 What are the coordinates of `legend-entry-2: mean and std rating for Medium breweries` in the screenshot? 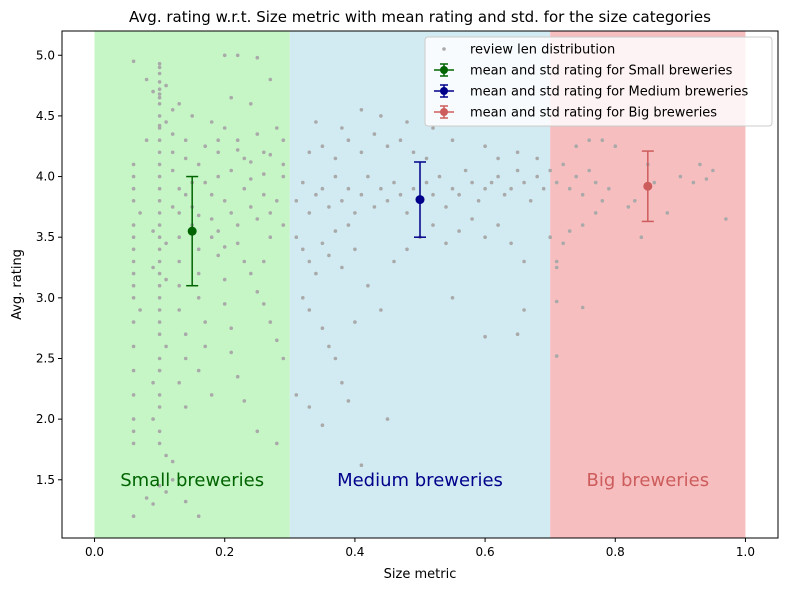 It's located at (609, 92).